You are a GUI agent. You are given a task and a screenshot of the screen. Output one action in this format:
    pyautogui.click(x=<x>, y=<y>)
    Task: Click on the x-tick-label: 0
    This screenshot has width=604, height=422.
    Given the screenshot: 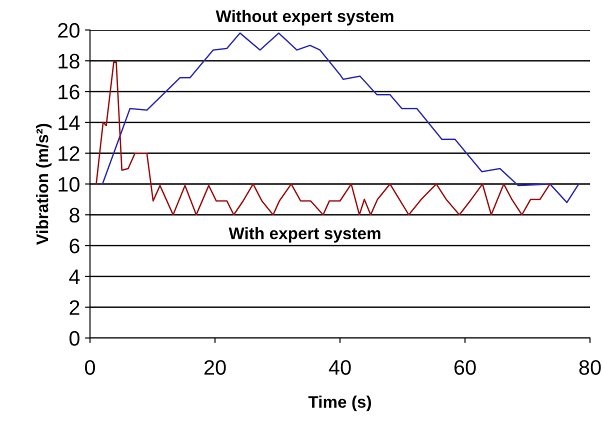 What is the action you would take?
    pyautogui.click(x=90, y=367)
    